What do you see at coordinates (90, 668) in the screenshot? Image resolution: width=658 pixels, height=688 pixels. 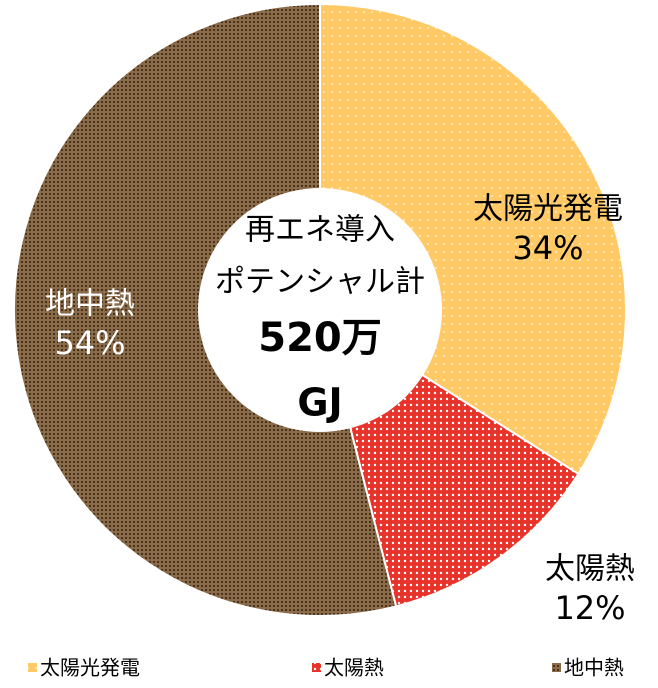 I see `legend-label: 太陽光発電` at bounding box center [90, 668].